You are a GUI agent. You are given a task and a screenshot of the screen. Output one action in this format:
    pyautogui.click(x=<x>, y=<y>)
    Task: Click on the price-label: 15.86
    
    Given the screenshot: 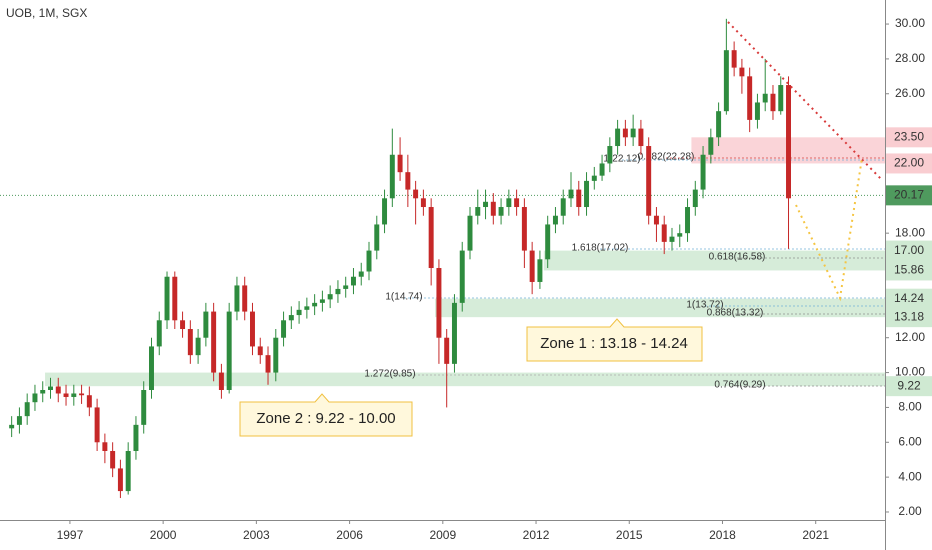 What is the action you would take?
    pyautogui.click(x=909, y=270)
    